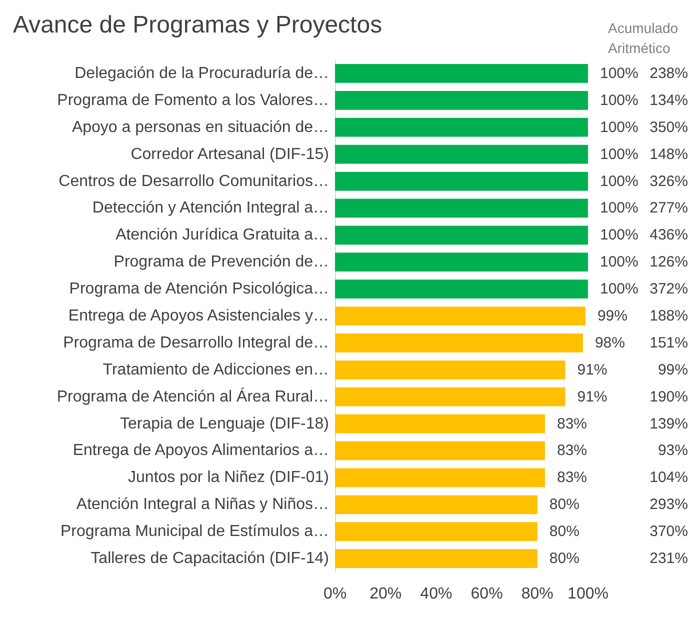 The width and height of the screenshot is (696, 625). What do you see at coordinates (669, 235) in the screenshot?
I see `text: 436%` at bounding box center [669, 235].